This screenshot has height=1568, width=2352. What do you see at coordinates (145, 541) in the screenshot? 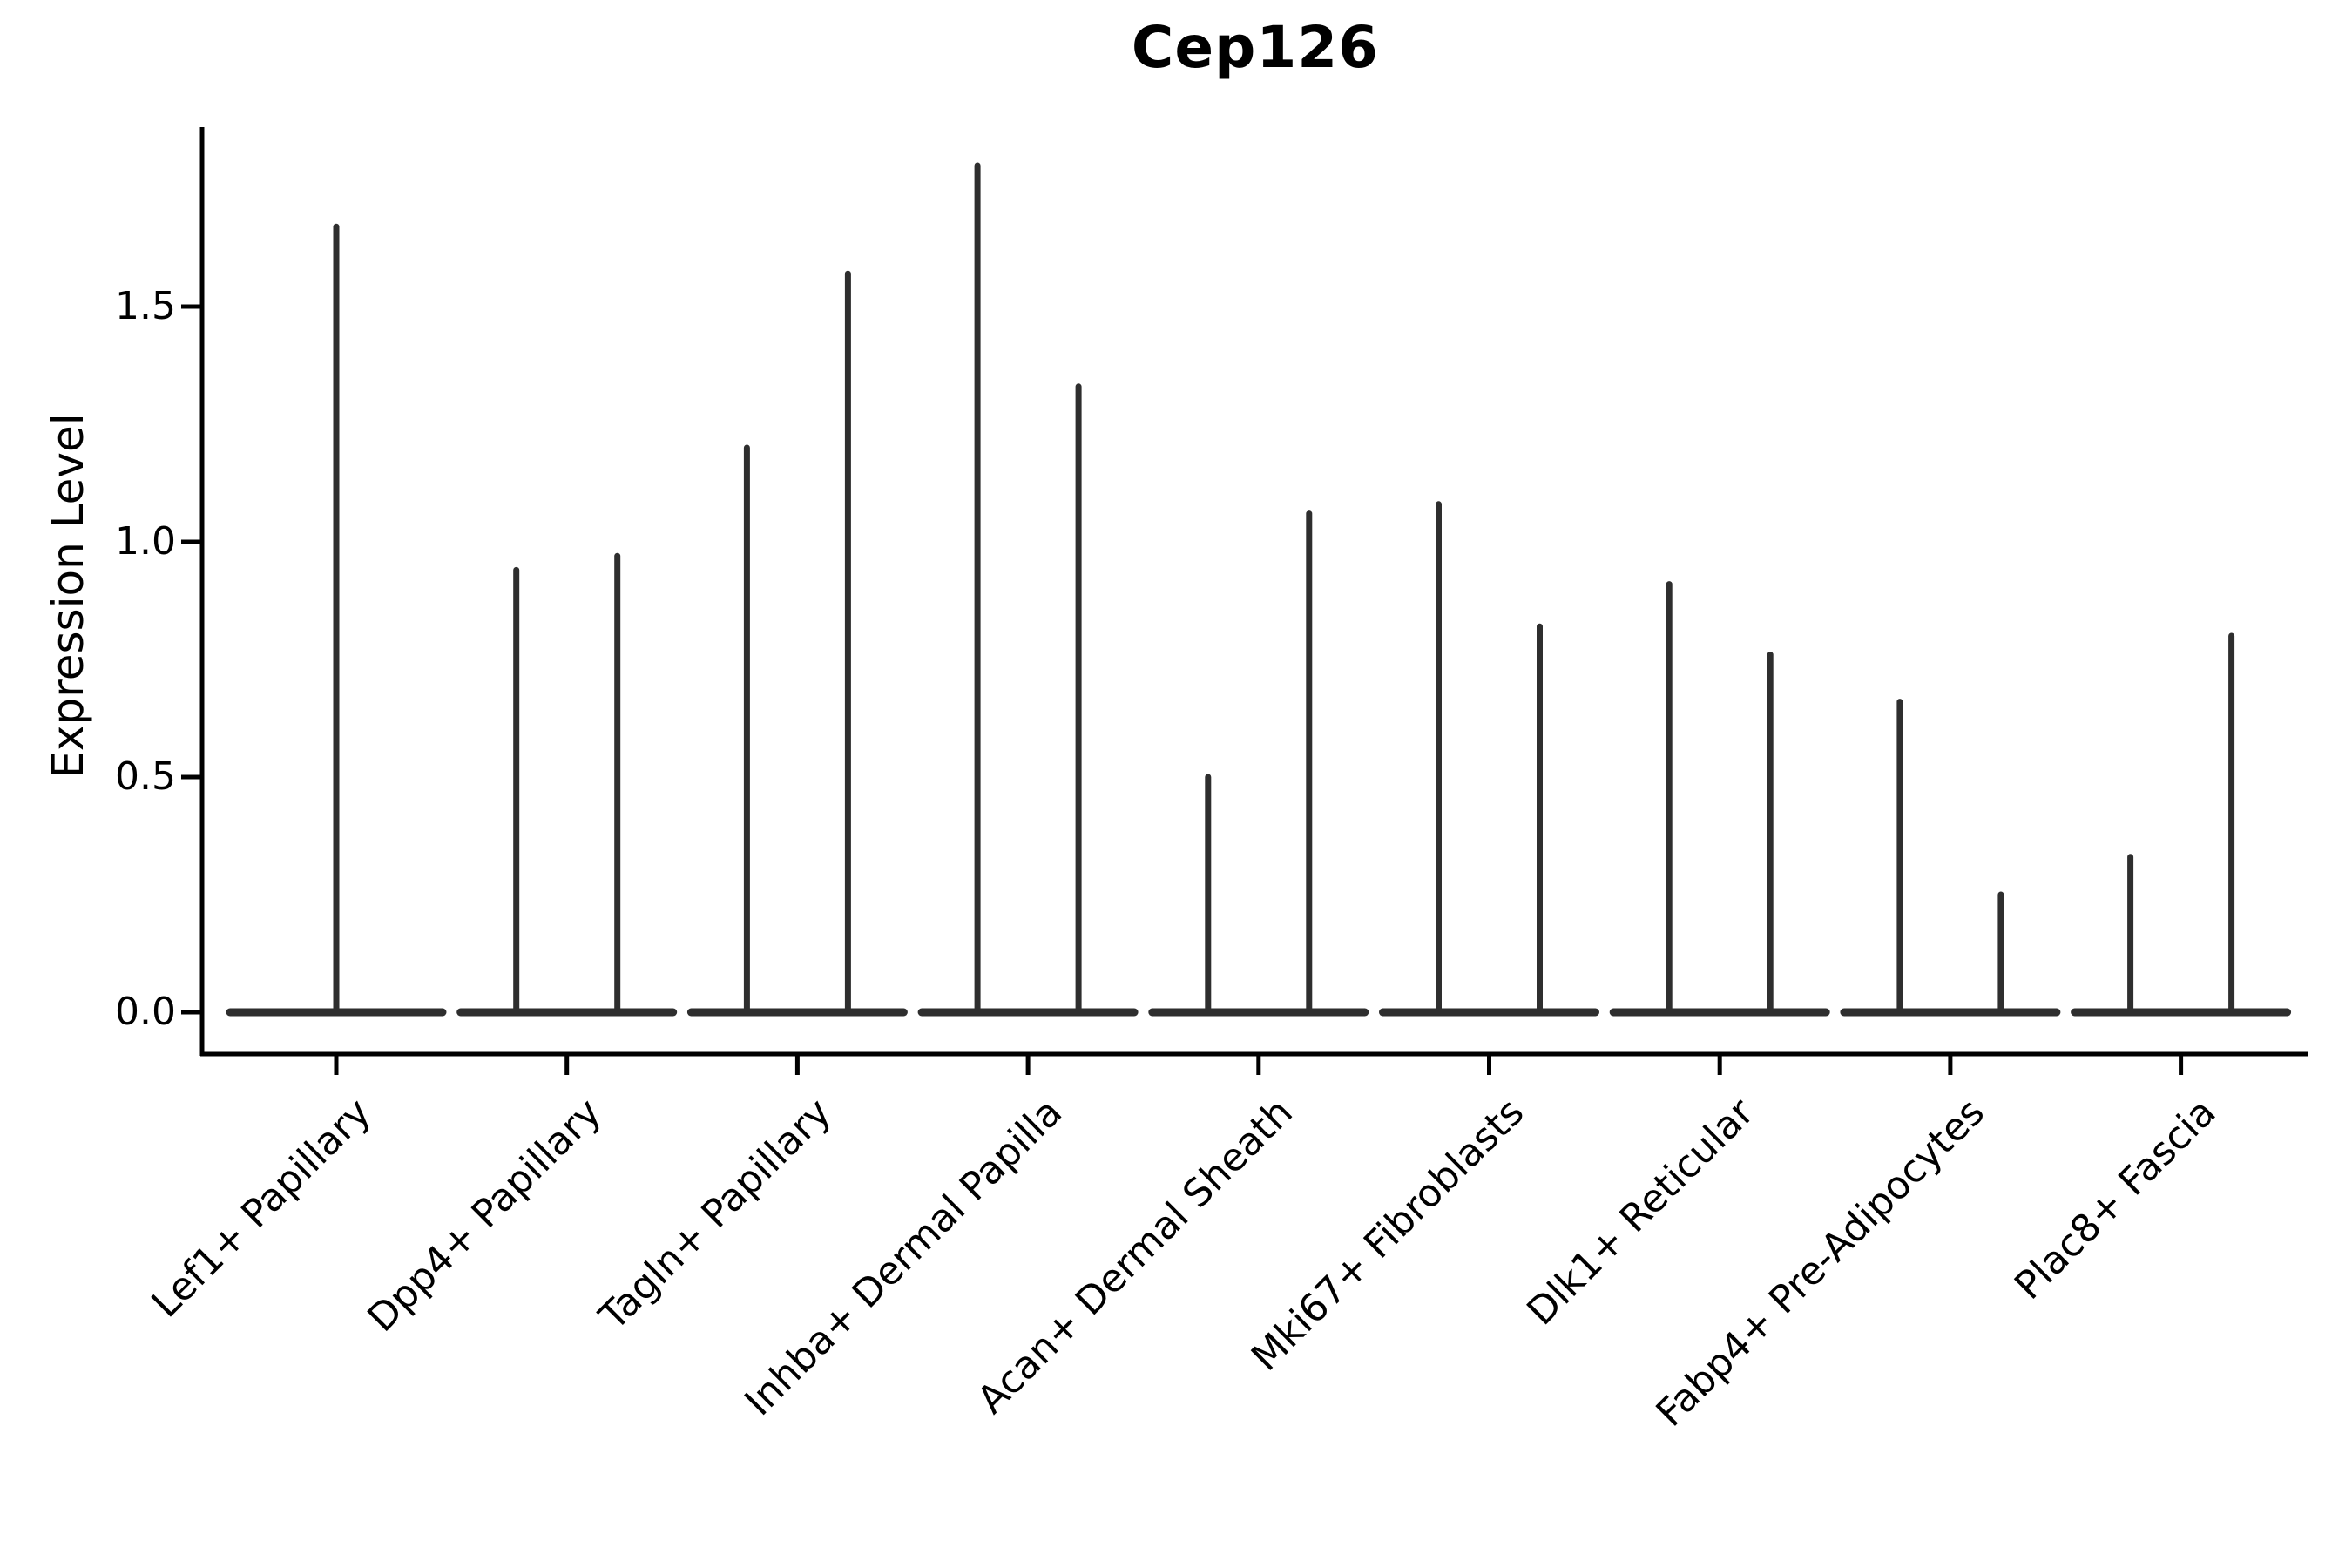
I see `ytick-label-1.0: 1.0` at bounding box center [145, 541].